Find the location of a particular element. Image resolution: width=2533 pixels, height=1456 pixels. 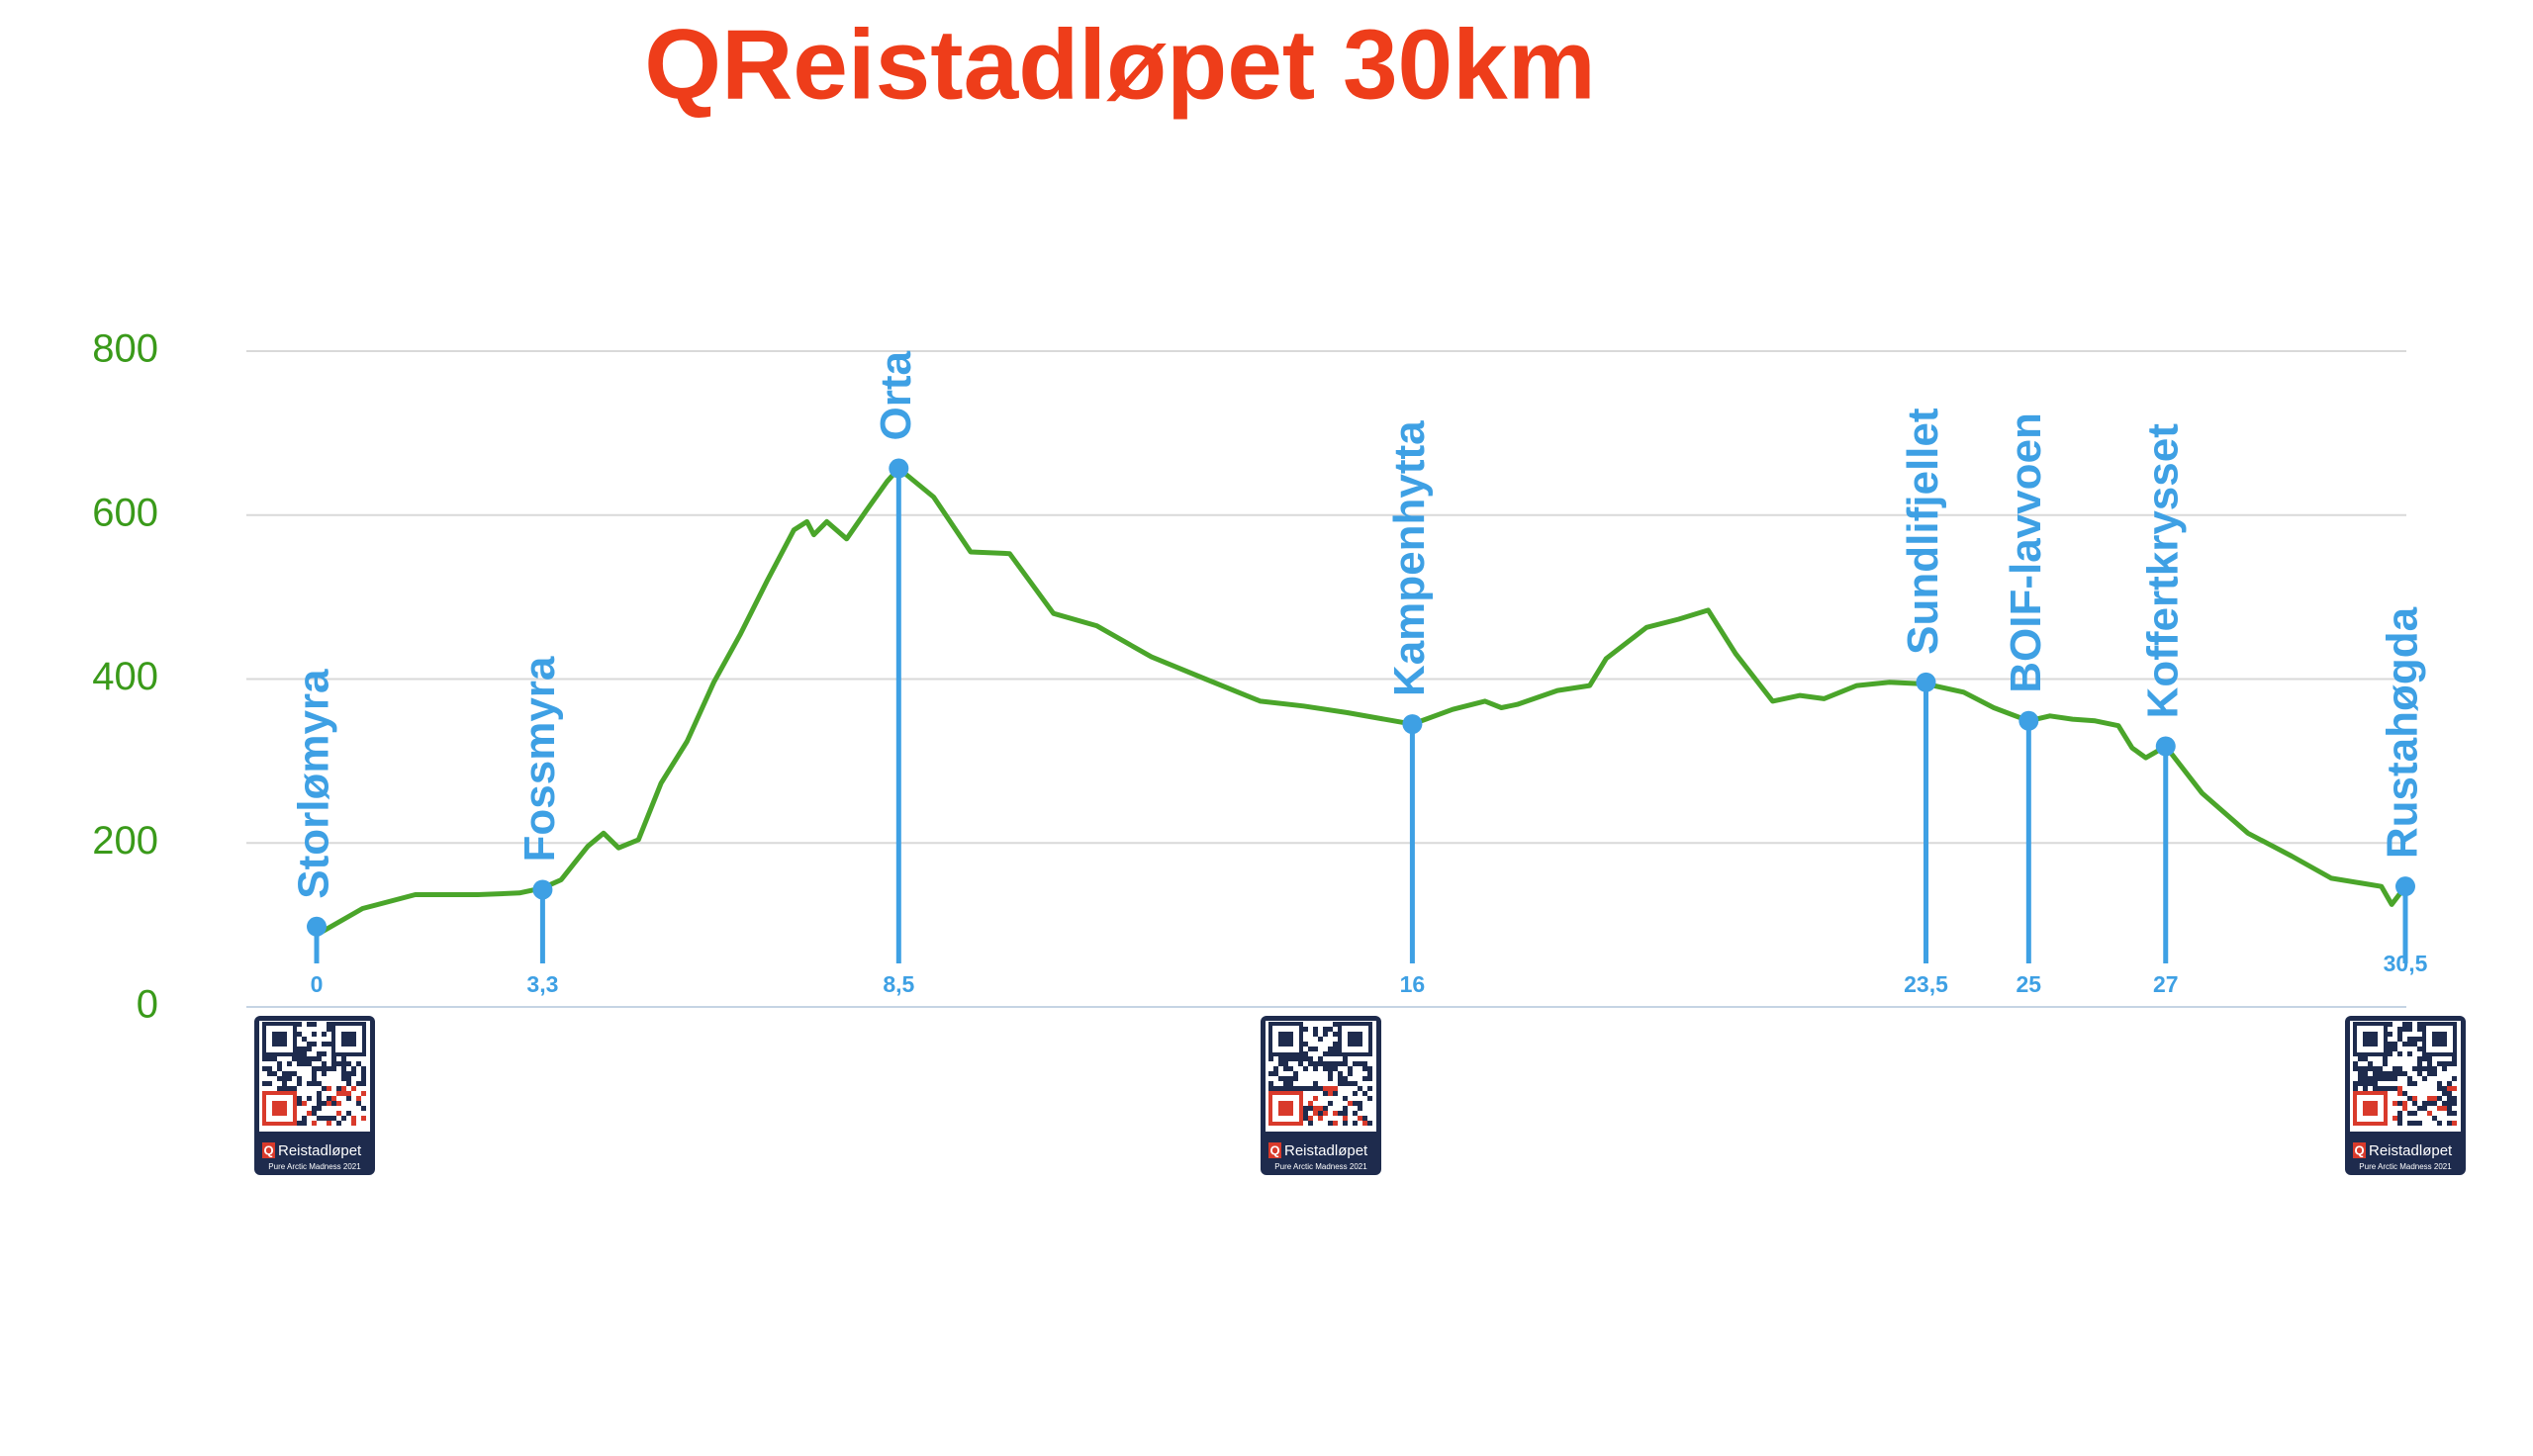

badge-subtitle: Pure Arctic Madness 2021 is located at coordinates (2405, 1166).